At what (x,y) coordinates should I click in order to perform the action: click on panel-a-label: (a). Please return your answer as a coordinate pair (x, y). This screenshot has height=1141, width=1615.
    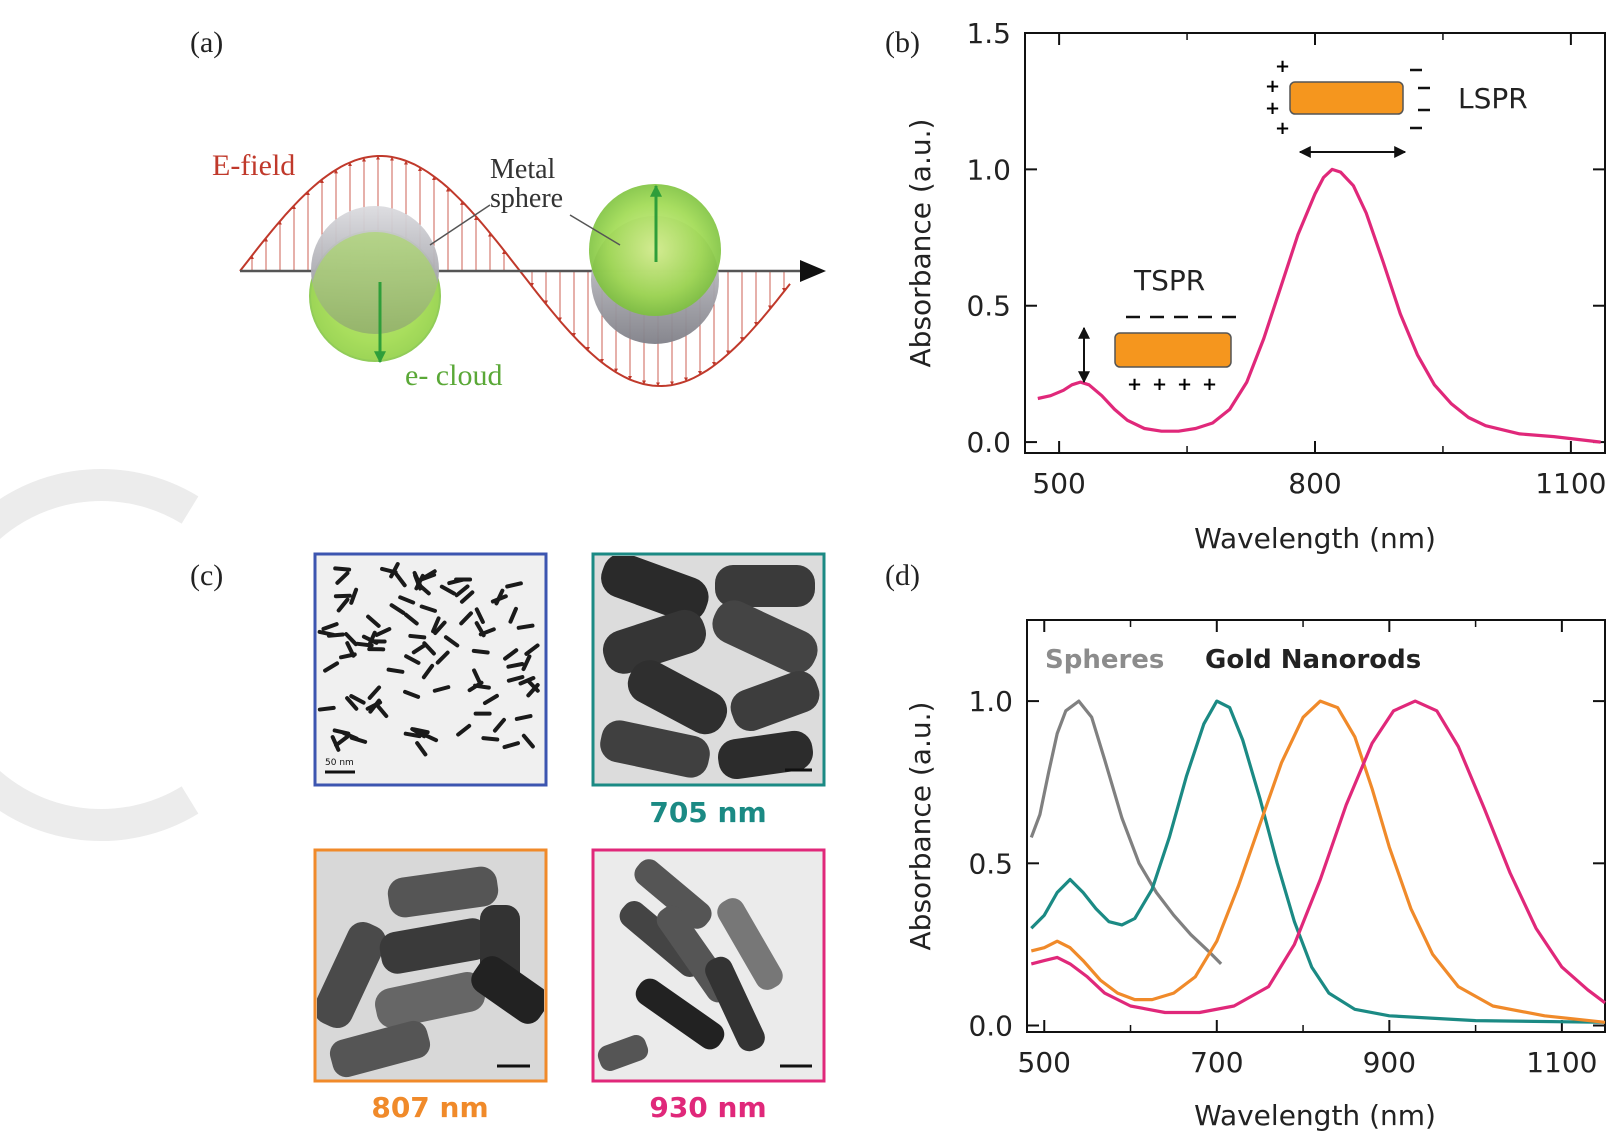
    Looking at the image, I should click on (206, 42).